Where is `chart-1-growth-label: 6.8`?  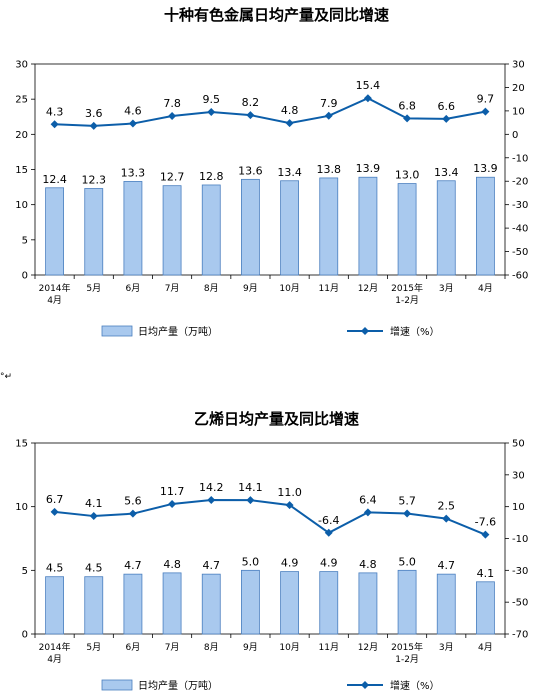
chart-1-growth-label: 6.8 is located at coordinates (407, 105).